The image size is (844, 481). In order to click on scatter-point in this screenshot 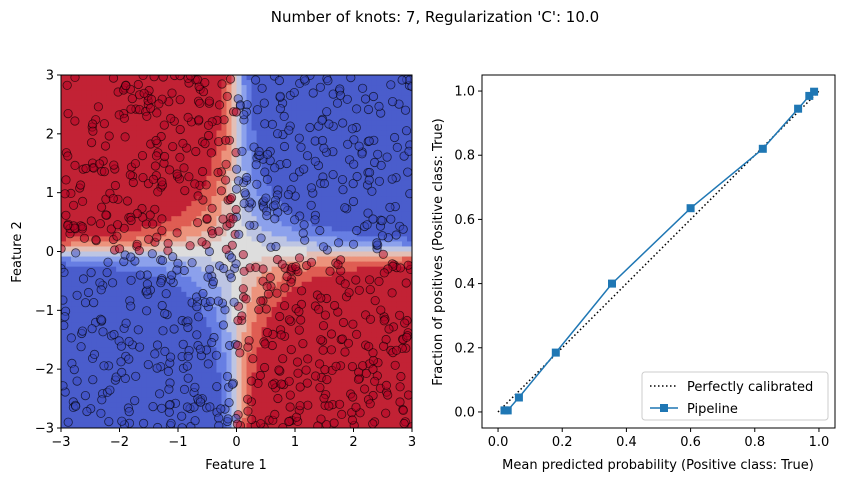, I will do `click(396, 235)`.